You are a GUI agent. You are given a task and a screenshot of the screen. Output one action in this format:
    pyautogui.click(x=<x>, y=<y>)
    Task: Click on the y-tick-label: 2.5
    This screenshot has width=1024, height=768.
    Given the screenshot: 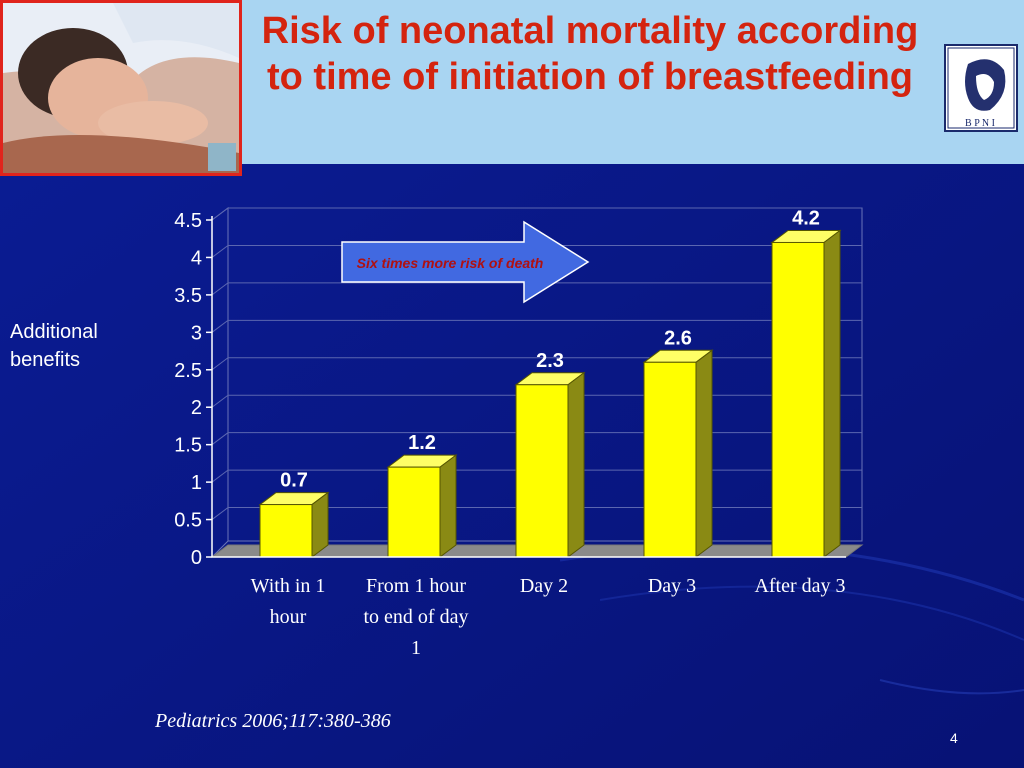 What is the action you would take?
    pyautogui.click(x=188, y=371)
    